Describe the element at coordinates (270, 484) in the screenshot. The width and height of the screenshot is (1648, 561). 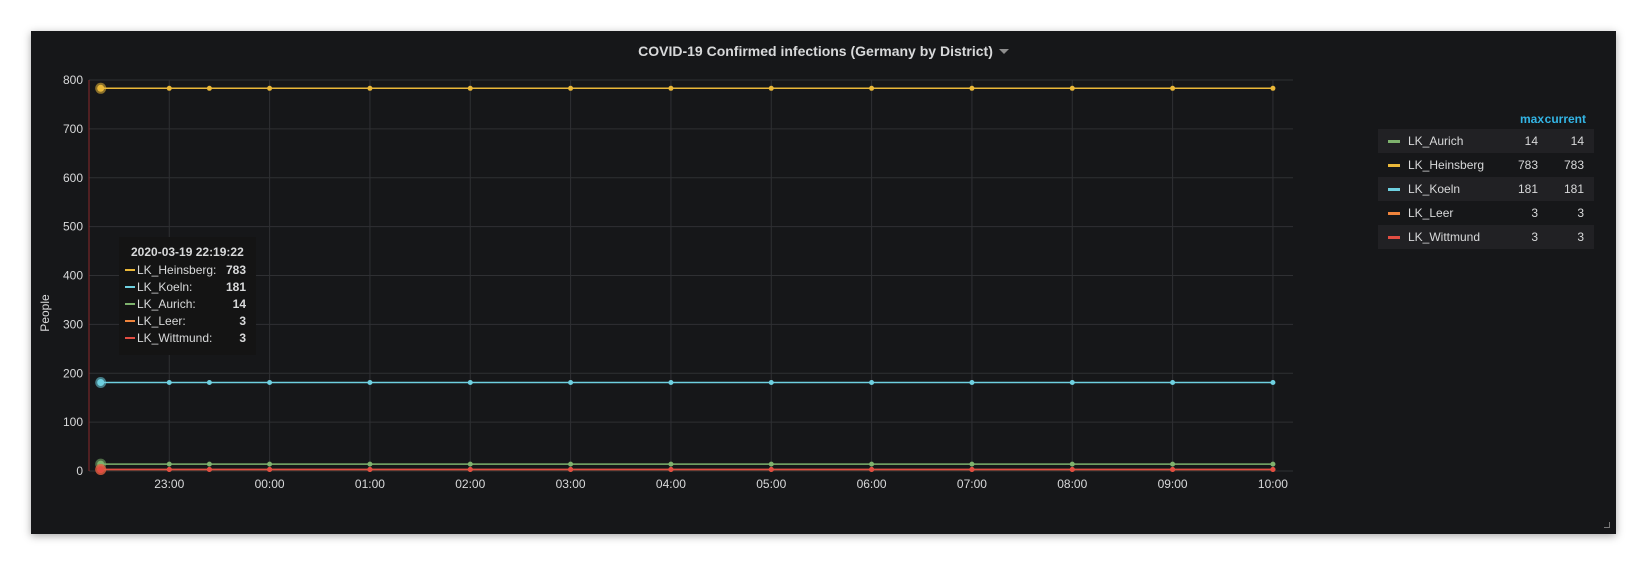
I see `x-tick-label: 00:00` at that location.